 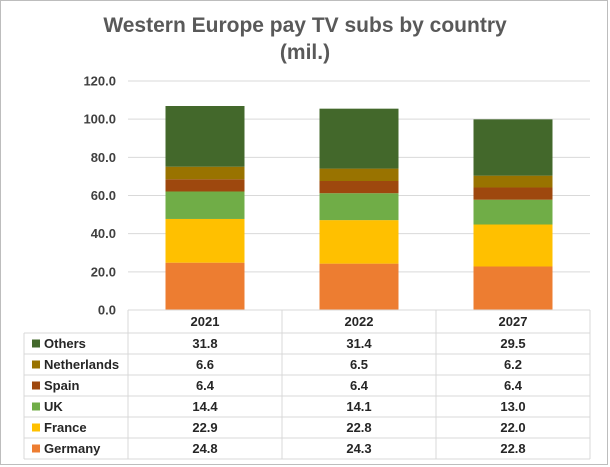 What do you see at coordinates (512, 406) in the screenshot?
I see `table-value: 13.0` at bounding box center [512, 406].